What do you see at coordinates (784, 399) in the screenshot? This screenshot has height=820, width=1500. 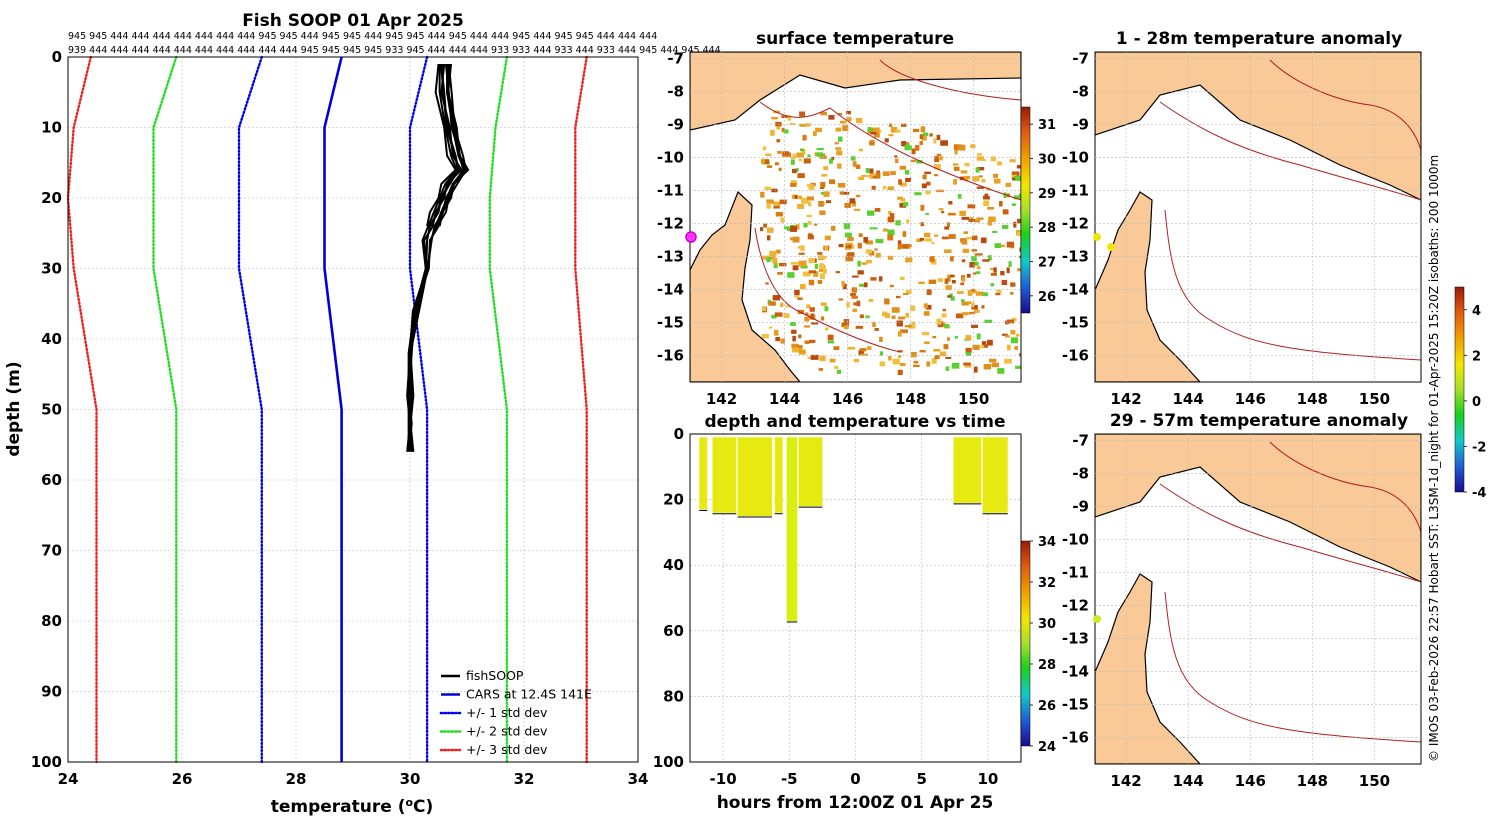 I see `map-lon-label: 144` at bounding box center [784, 399].